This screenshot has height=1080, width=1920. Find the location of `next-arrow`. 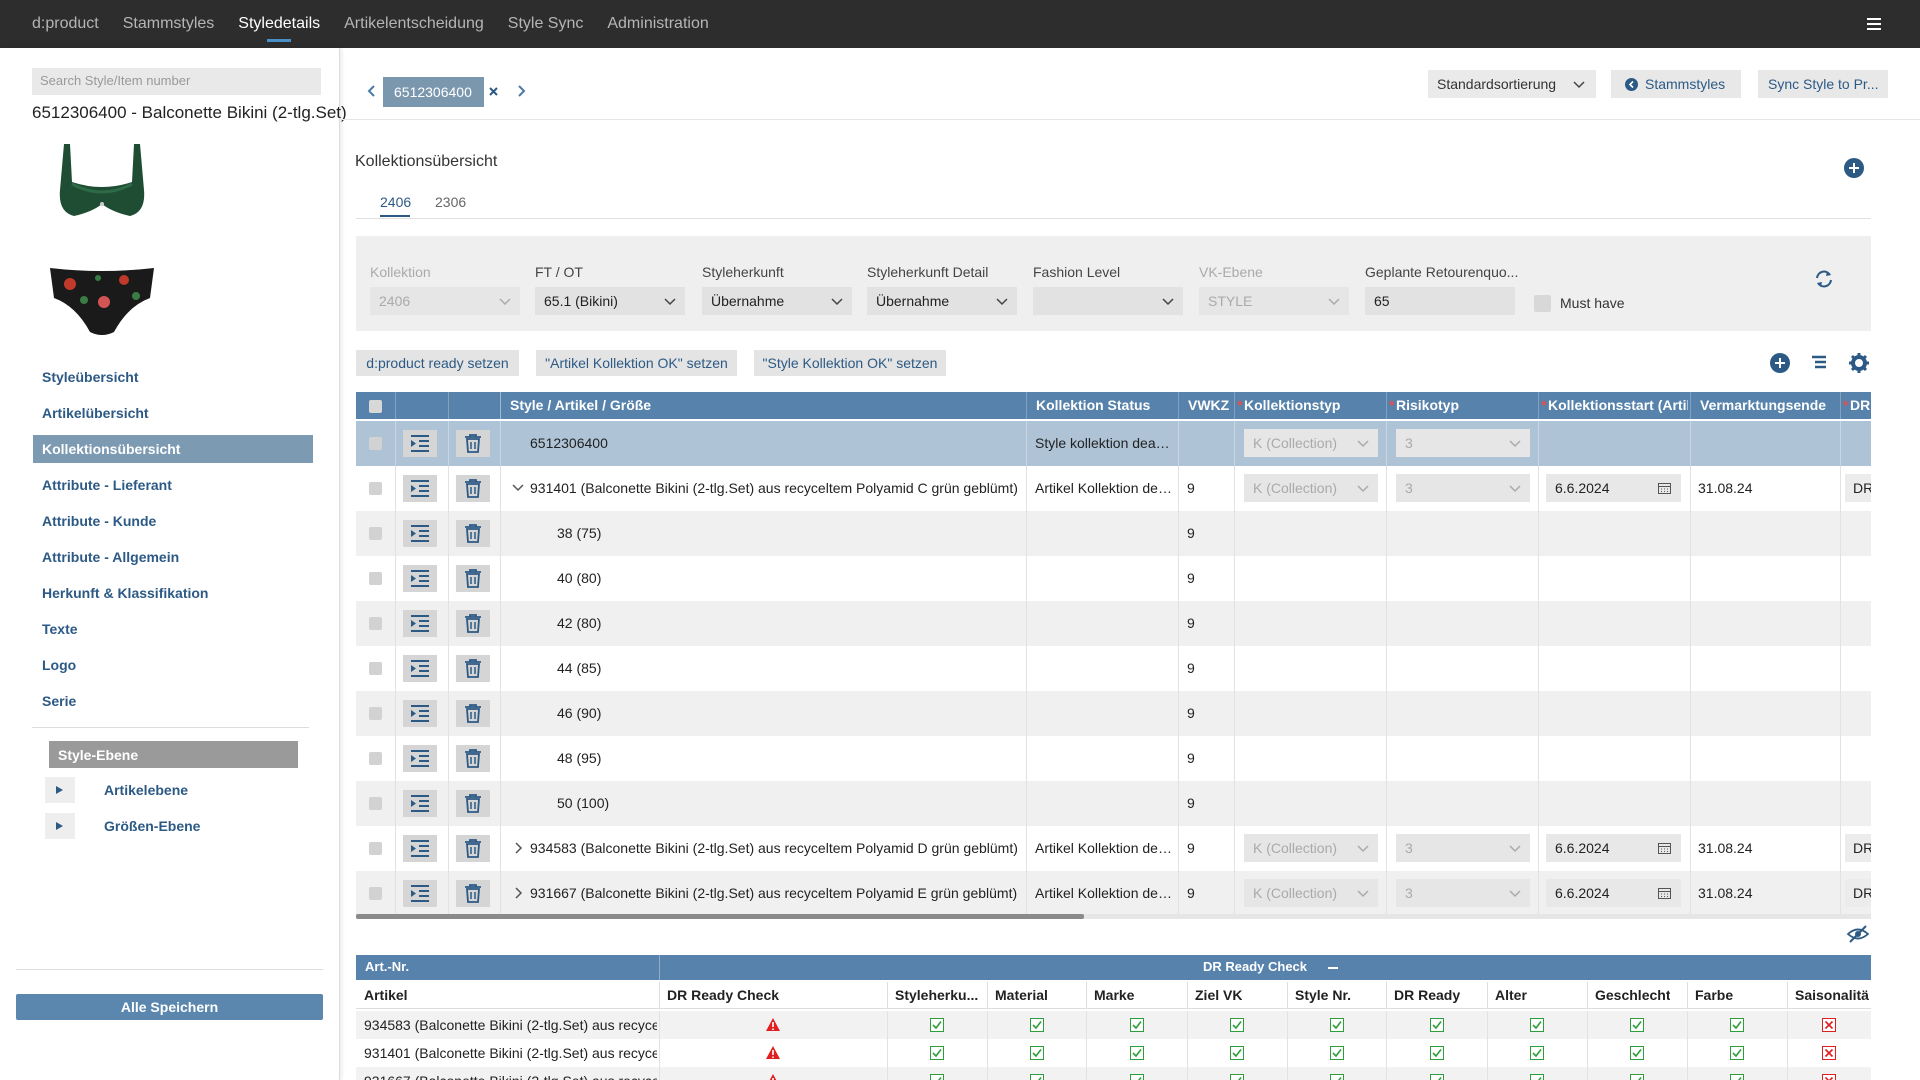

next-arrow is located at coordinates (522, 91).